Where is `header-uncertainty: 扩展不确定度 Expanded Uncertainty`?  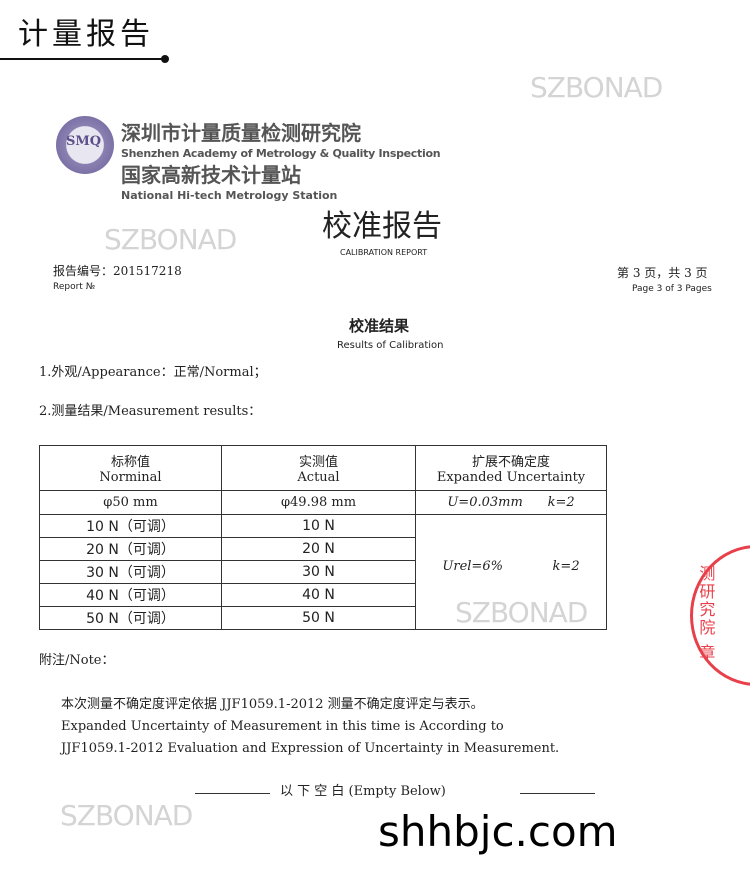
header-uncertainty: 扩展不确定度 Expanded Uncertainty is located at coordinates (511, 468).